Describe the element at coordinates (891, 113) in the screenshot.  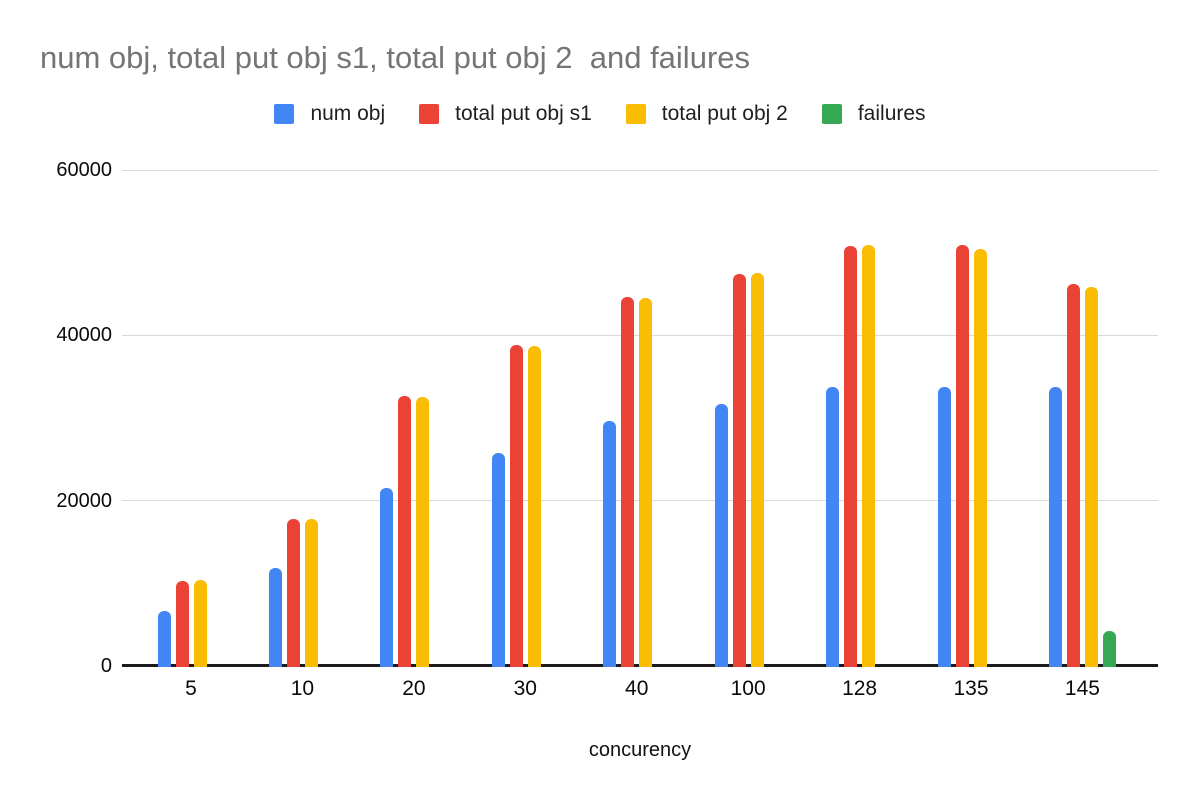
I see `legend-label: failures` at that location.